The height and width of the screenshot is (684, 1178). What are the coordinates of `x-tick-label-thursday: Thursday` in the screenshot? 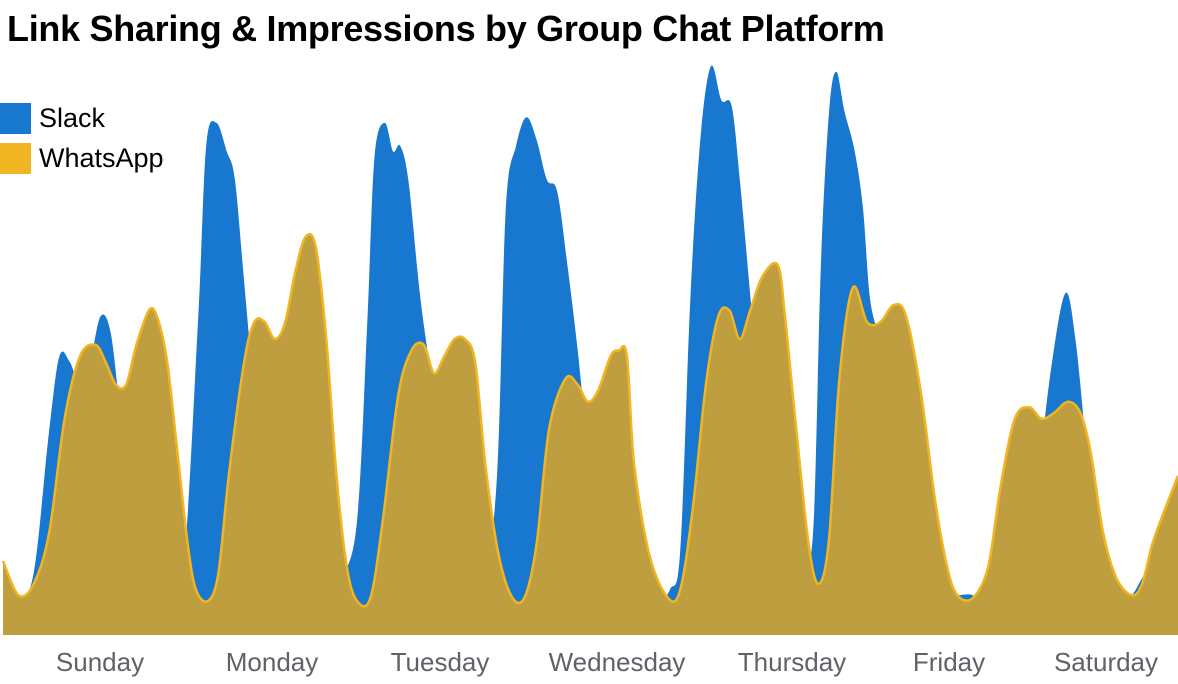 It's located at (792, 662).